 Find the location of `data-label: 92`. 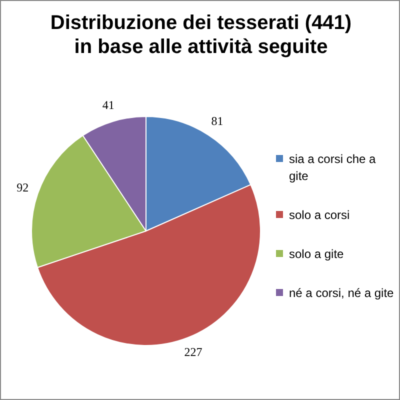

data-label: 92 is located at coordinates (22, 187).